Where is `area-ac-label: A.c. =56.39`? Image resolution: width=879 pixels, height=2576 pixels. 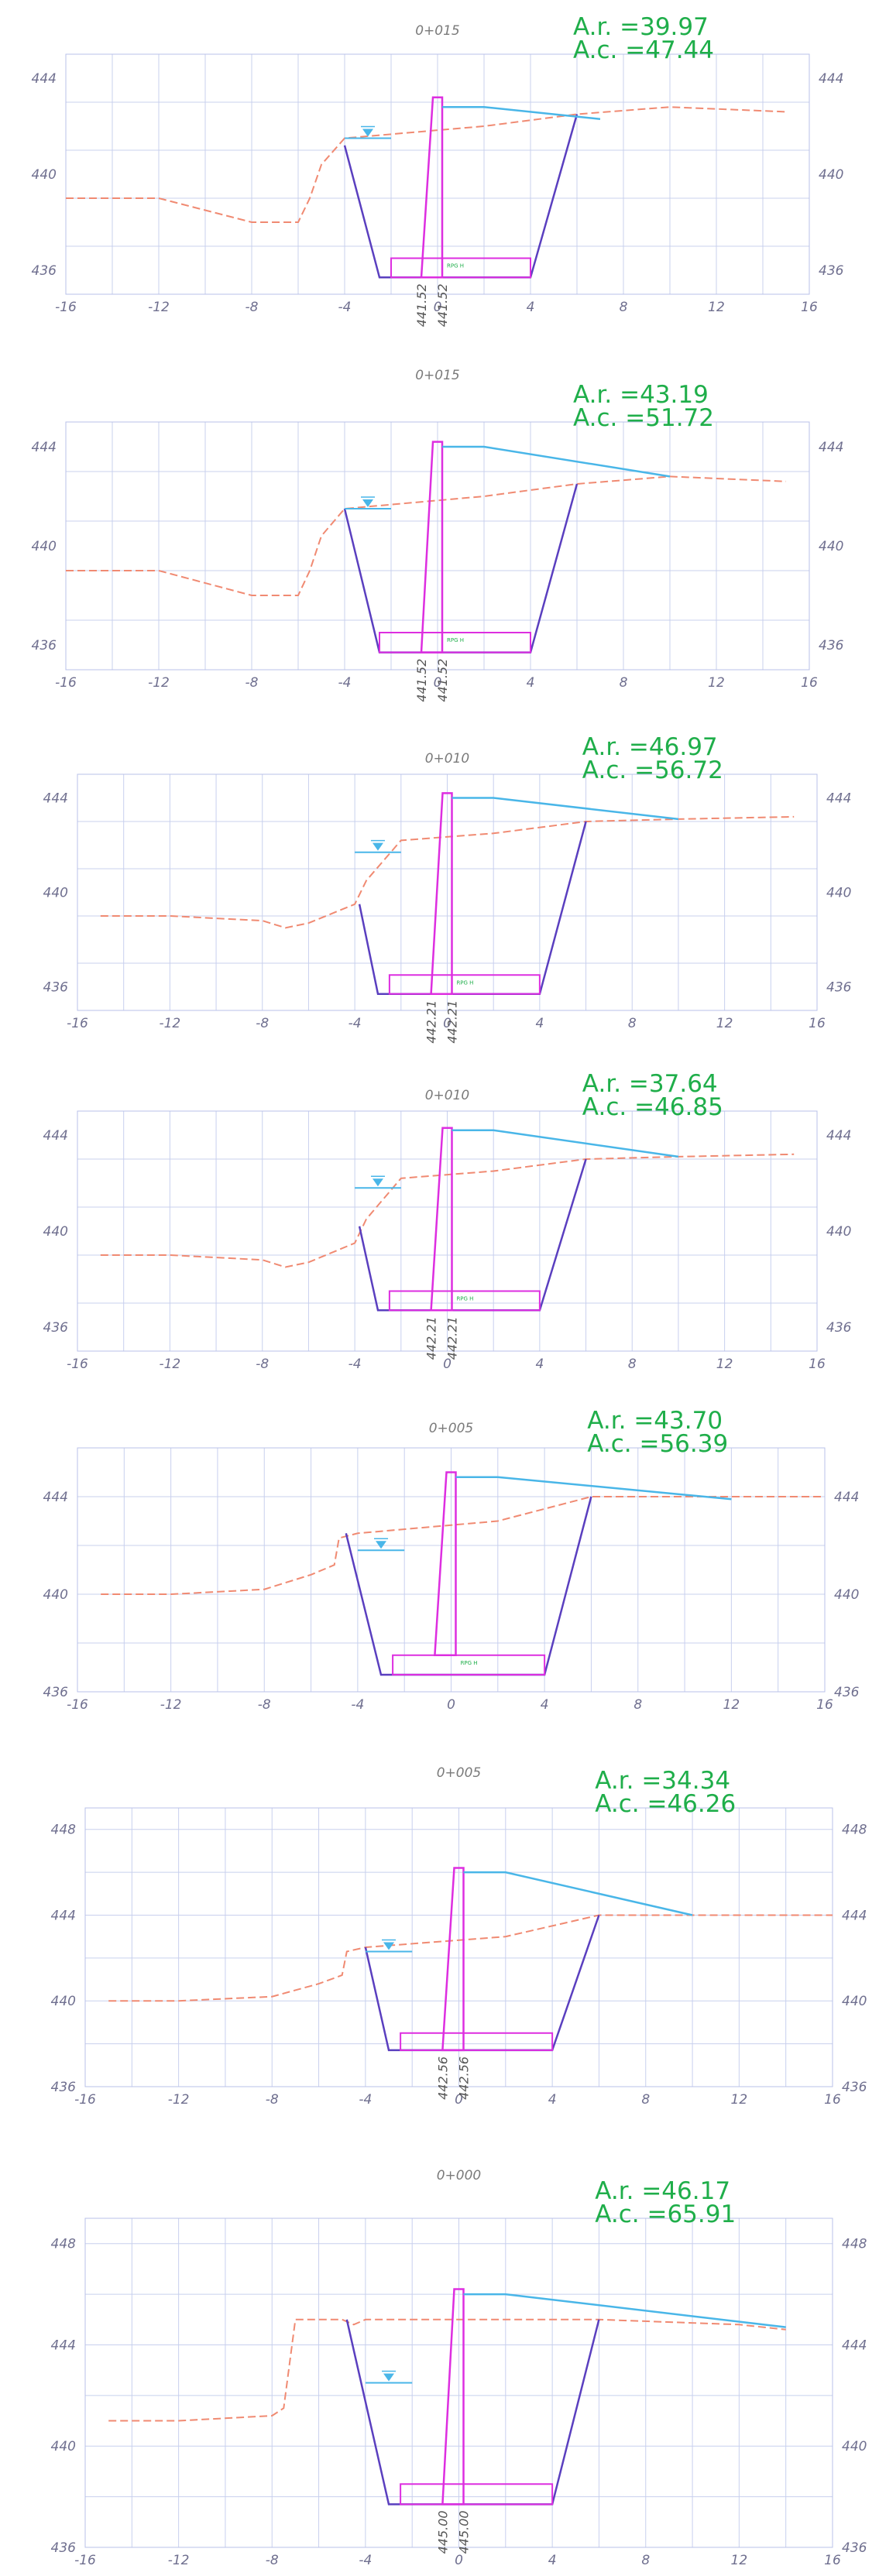 area-ac-label: A.c. =56.39 is located at coordinates (657, 1444).